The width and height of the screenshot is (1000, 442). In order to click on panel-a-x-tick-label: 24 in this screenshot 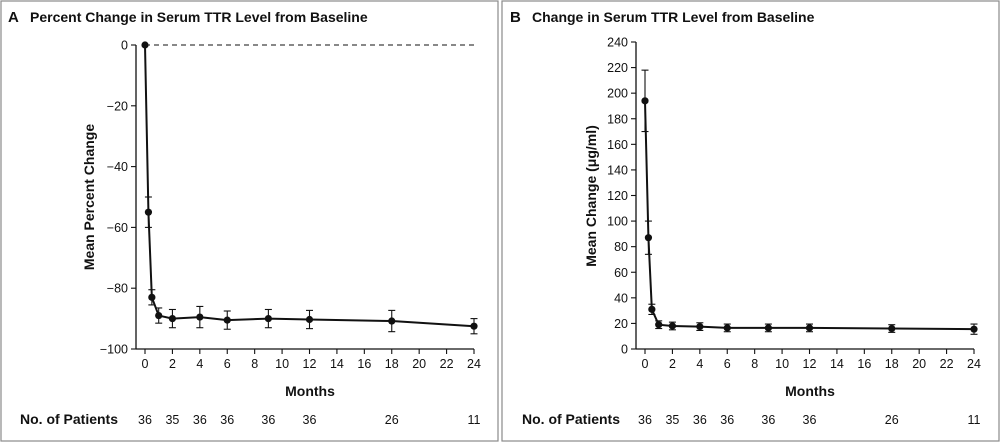, I will do `click(474, 364)`.